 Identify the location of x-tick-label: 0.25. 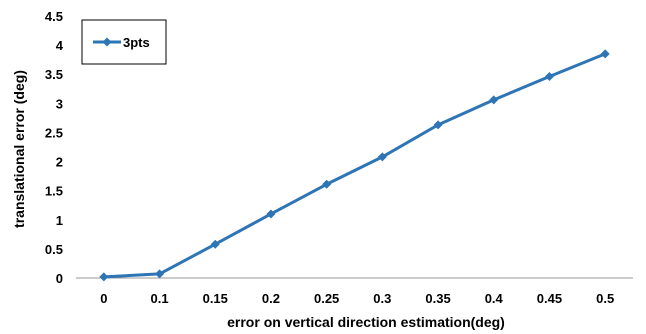
(326, 298).